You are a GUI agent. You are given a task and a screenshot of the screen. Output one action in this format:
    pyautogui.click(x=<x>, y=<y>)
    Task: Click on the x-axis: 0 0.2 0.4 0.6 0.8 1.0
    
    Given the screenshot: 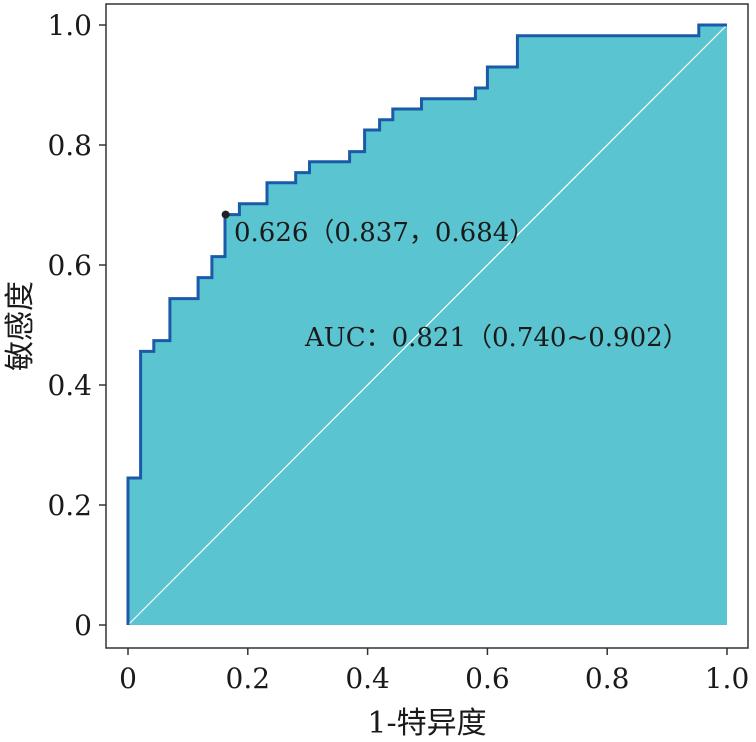 What is the action you would take?
    pyautogui.click(x=434, y=671)
    